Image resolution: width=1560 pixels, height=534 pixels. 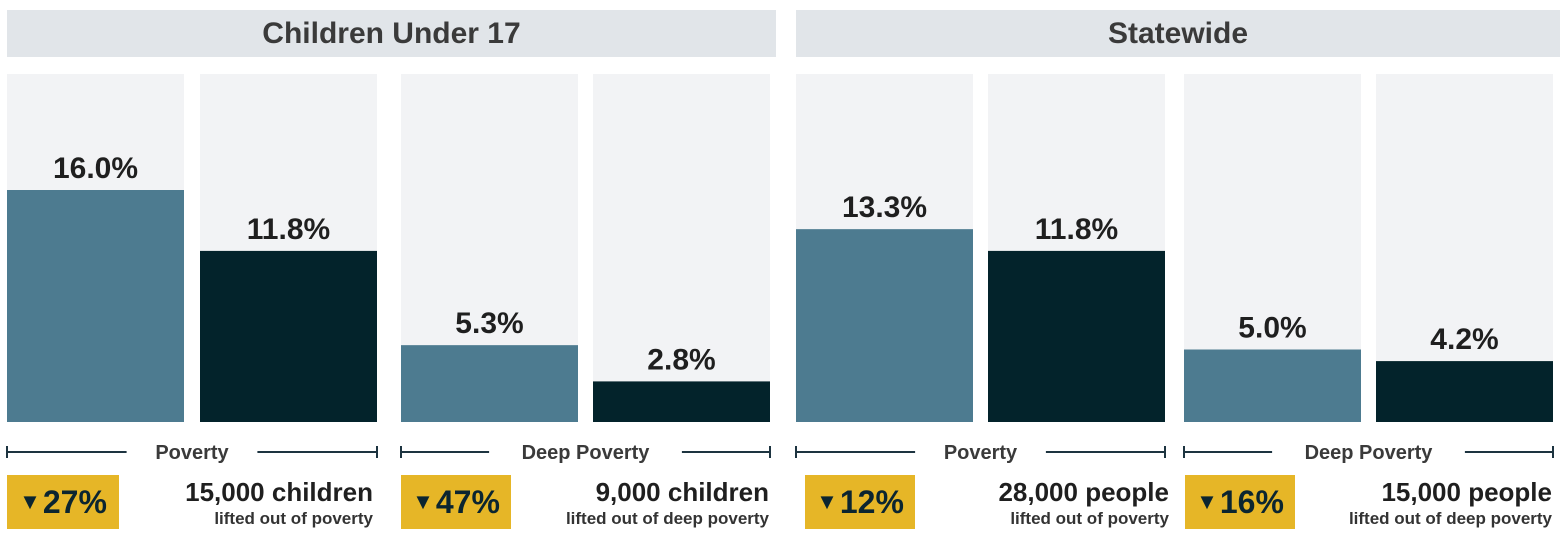 I want to click on bar-value-label: 5.0%, so click(x=1272, y=328).